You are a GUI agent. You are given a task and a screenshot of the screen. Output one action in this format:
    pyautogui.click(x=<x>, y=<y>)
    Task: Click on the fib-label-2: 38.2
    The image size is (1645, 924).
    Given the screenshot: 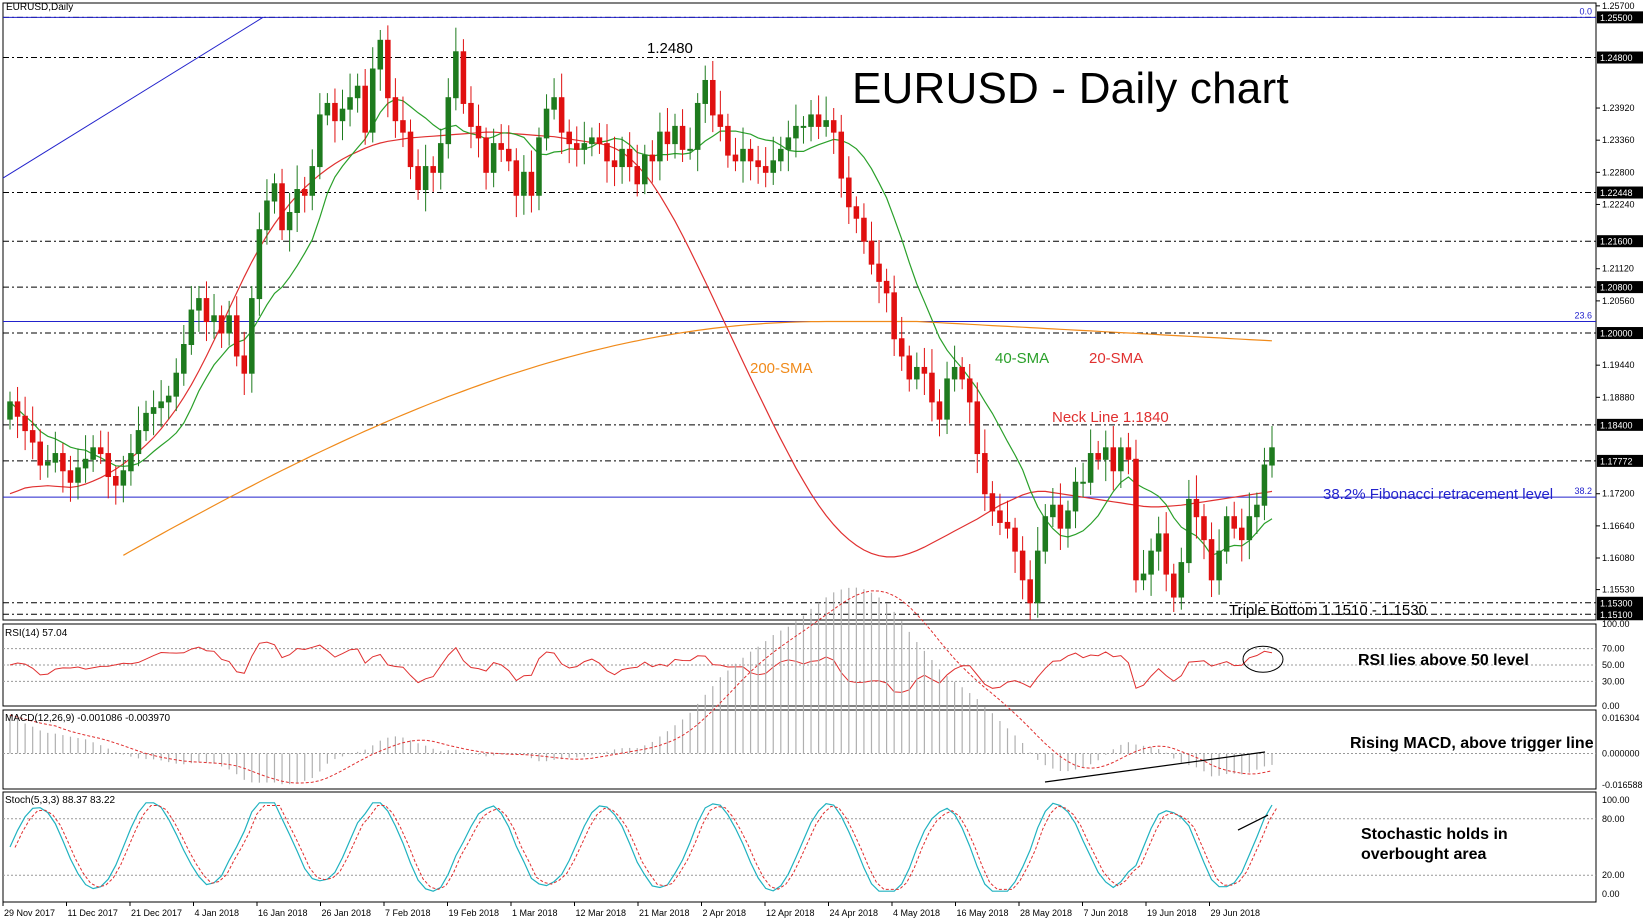 What is the action you would take?
    pyautogui.click(x=1583, y=491)
    